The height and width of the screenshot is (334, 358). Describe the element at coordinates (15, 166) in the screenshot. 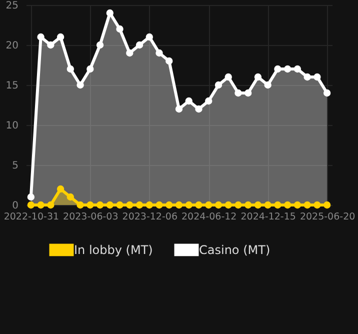

I see `y-tick-label: 5` at that location.